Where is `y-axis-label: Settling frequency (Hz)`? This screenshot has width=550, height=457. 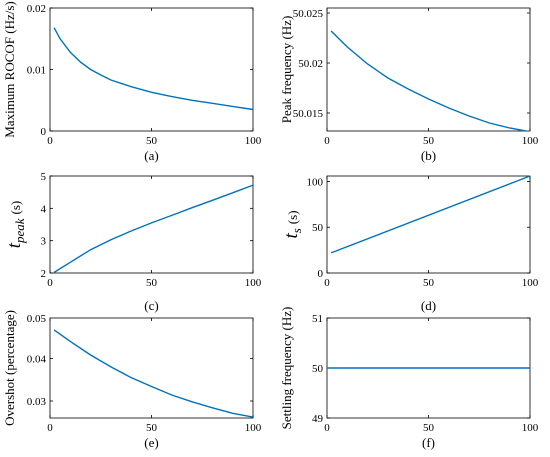 y-axis-label: Settling frequency (Hz) is located at coordinates (286, 368).